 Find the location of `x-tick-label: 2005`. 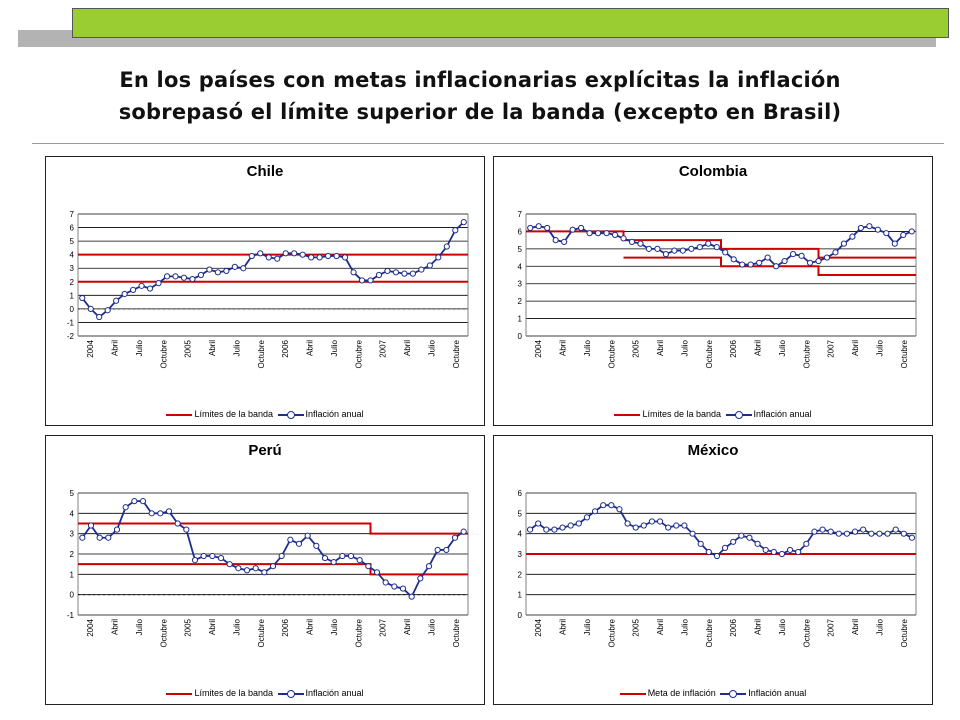

x-tick-label: 2005 is located at coordinates (188, 348).